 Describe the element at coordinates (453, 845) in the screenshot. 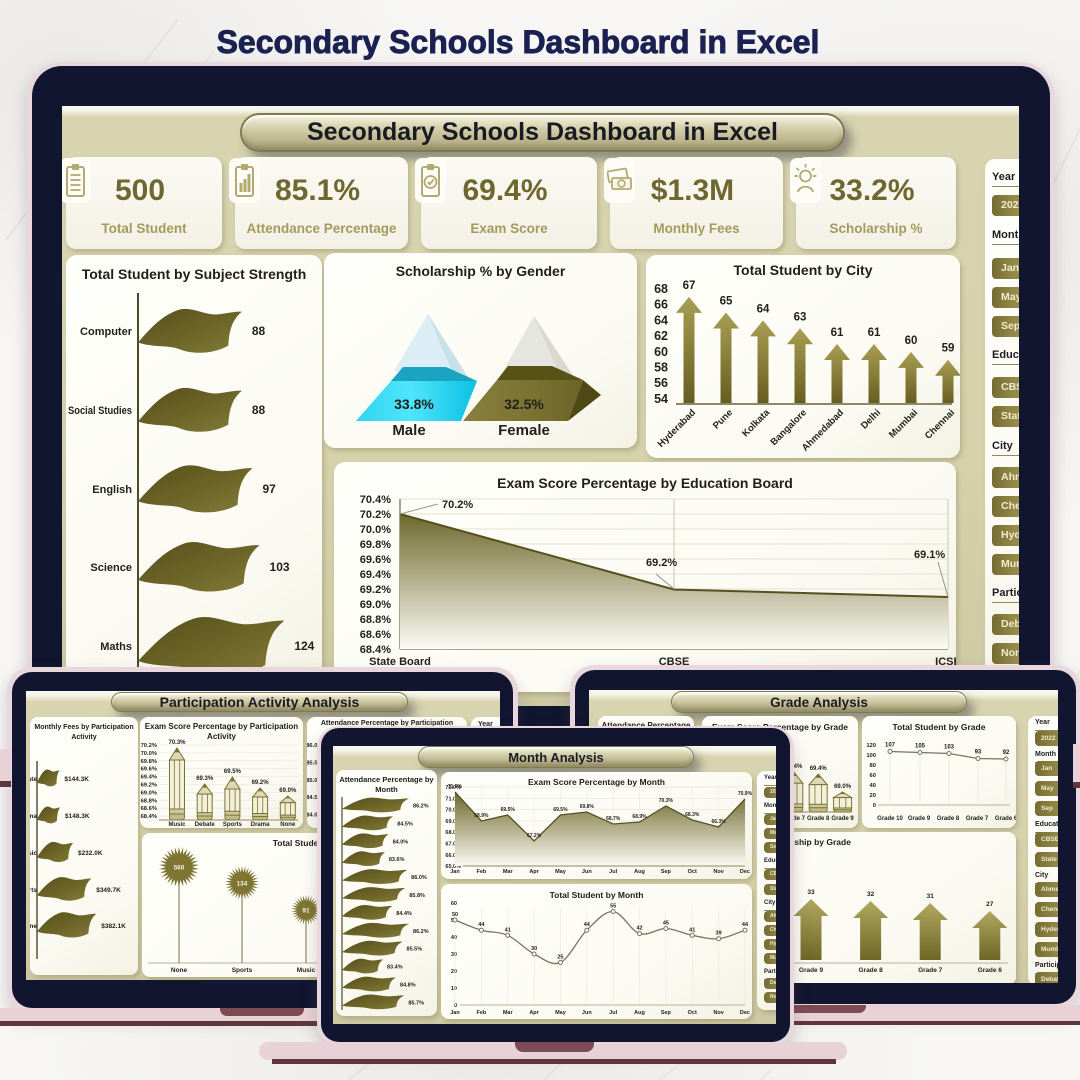

I see `svg-text: 67.0%` at that location.